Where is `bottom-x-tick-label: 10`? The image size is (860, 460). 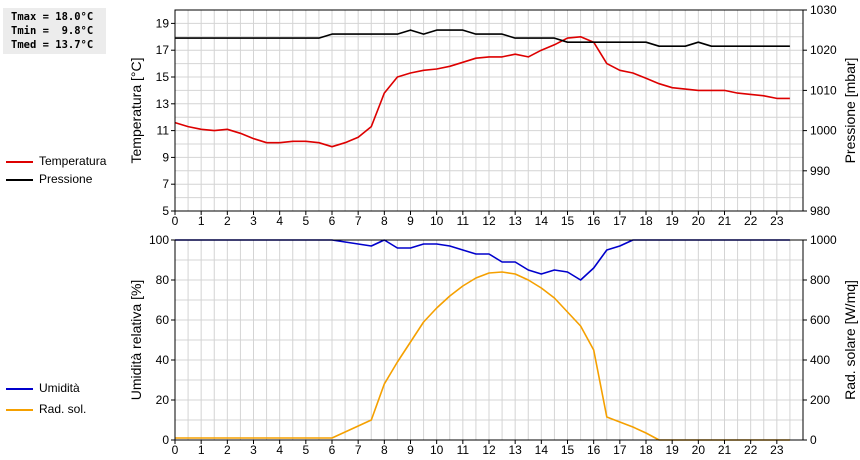 bottom-x-tick-label: 10 is located at coordinates (437, 450).